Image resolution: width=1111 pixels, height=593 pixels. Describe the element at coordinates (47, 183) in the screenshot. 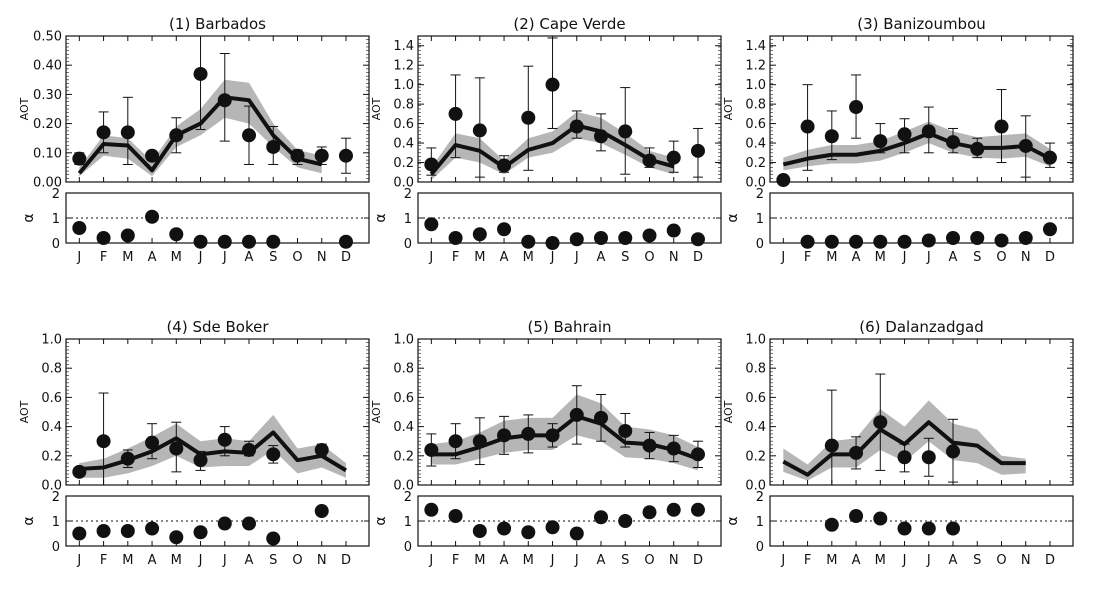

I see `y-tick-label: 0.00` at that location.